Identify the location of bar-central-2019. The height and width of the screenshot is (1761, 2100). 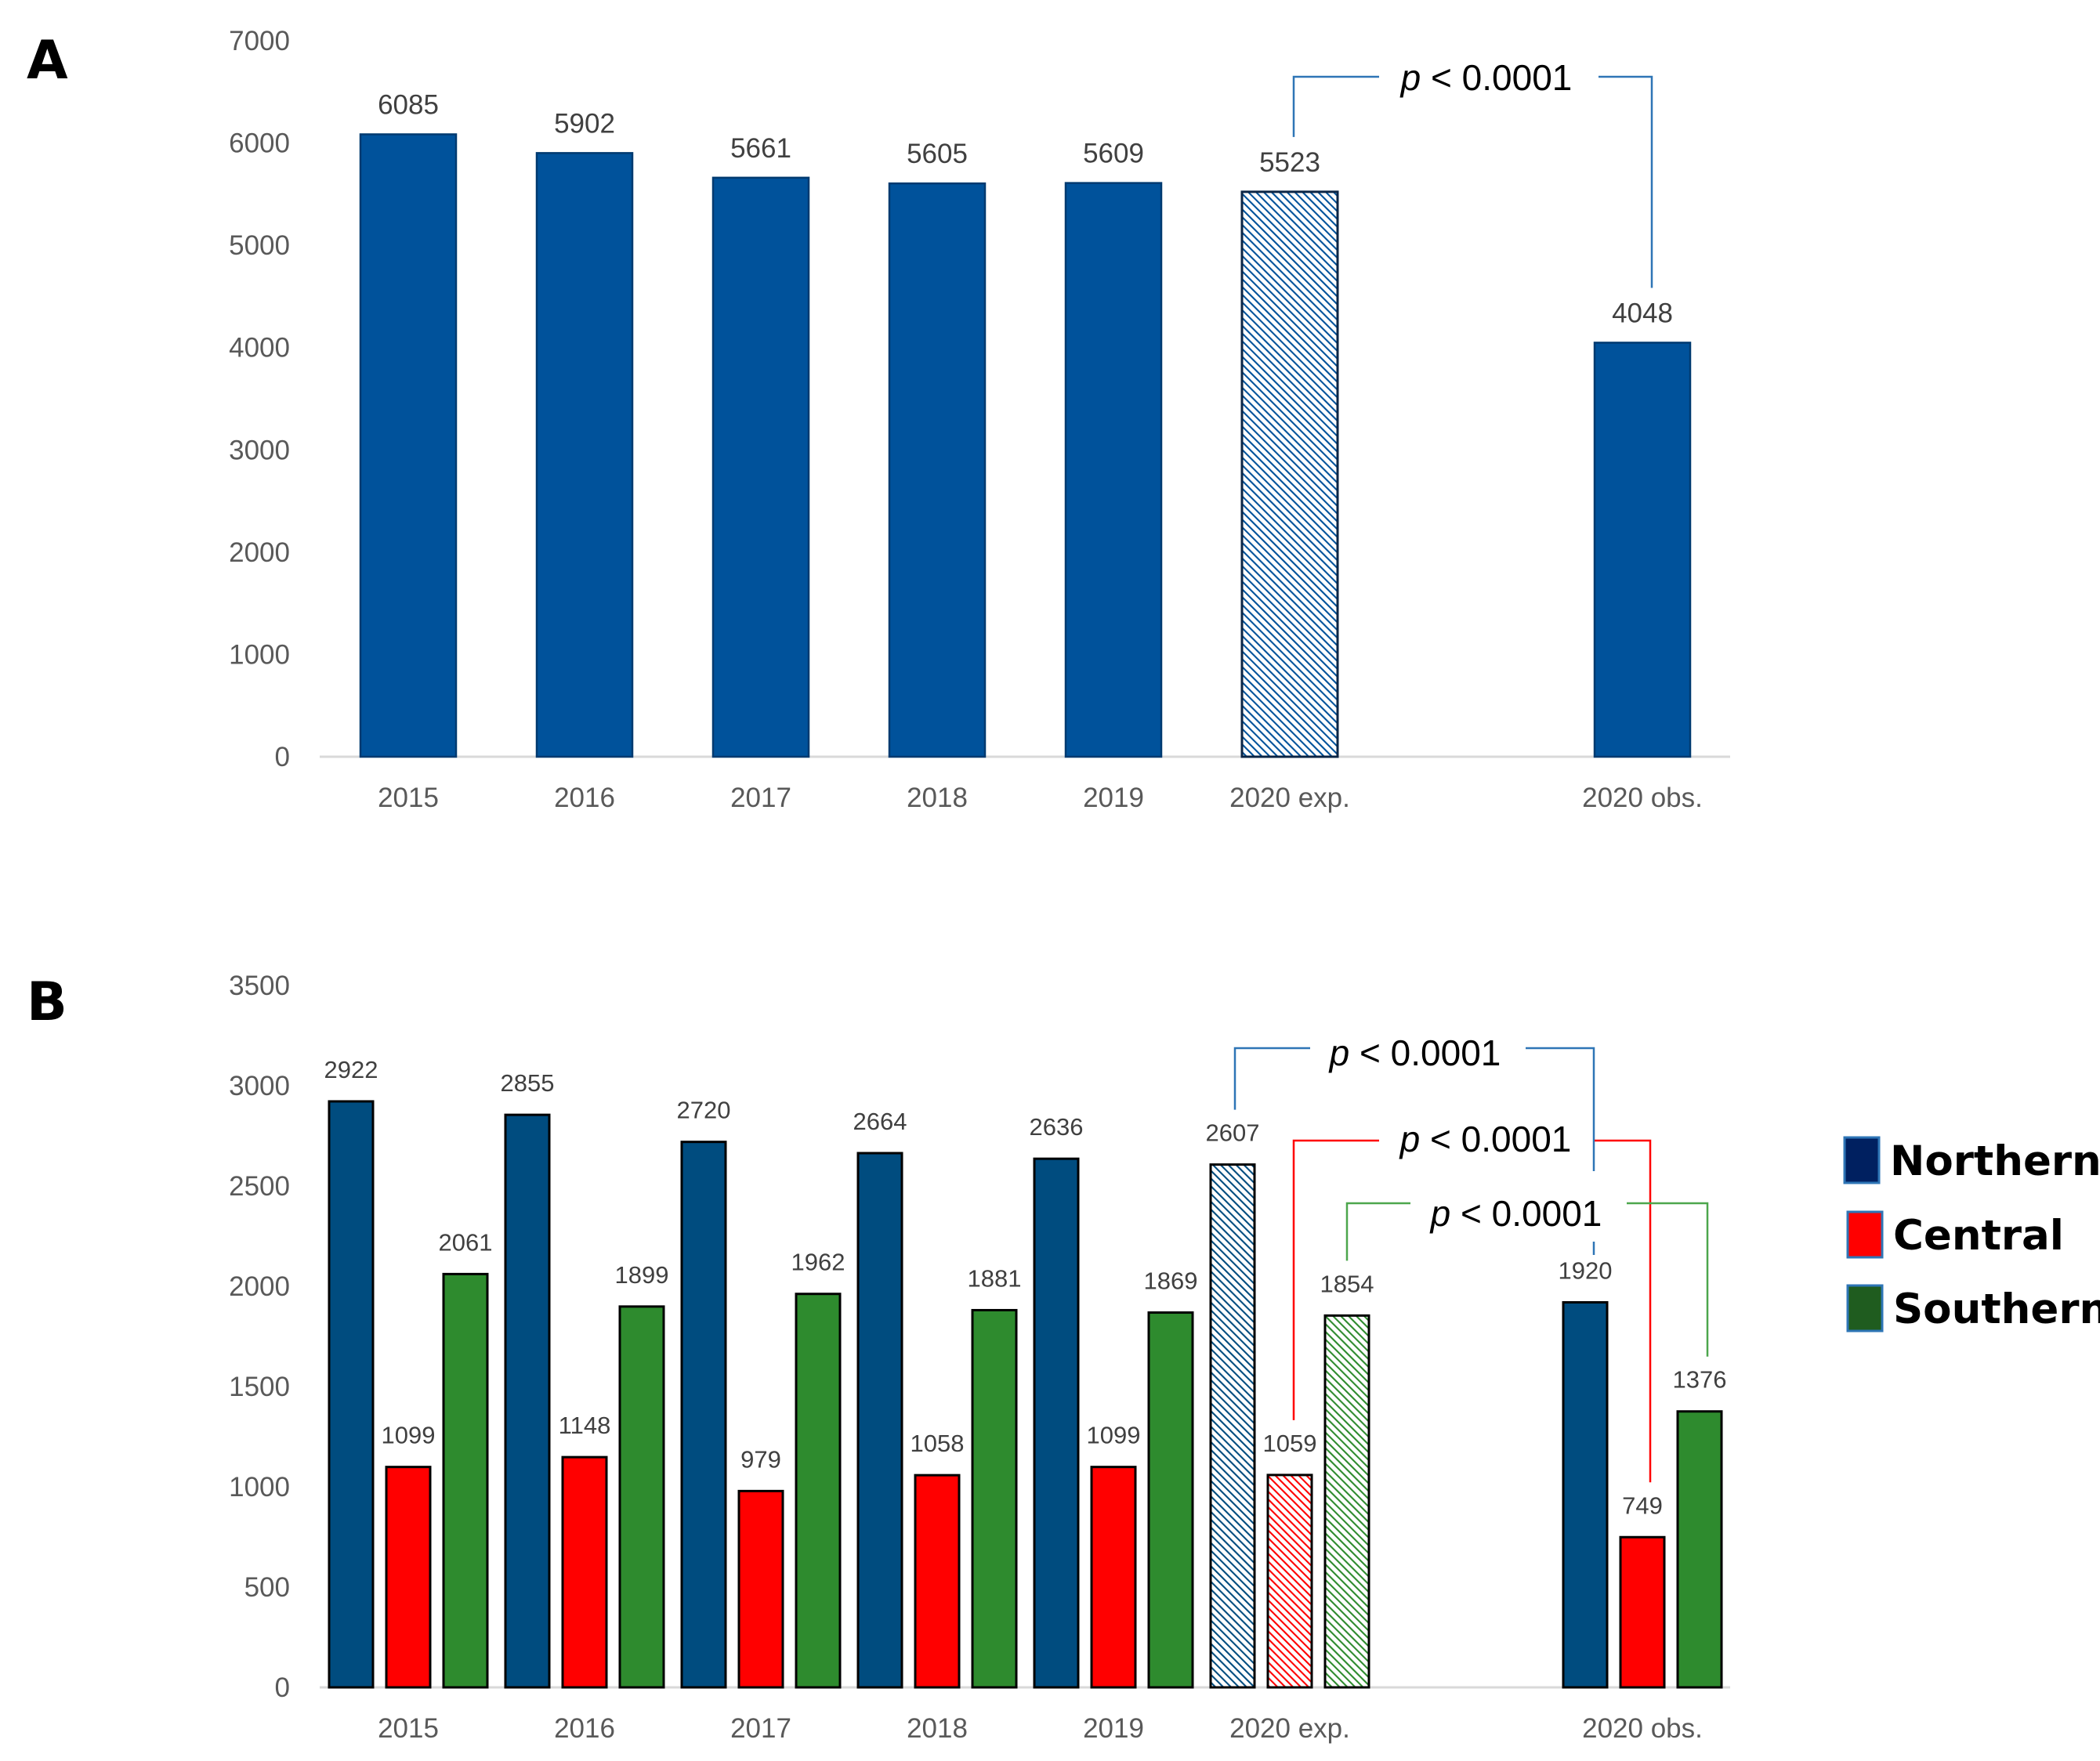
(1113, 1577).